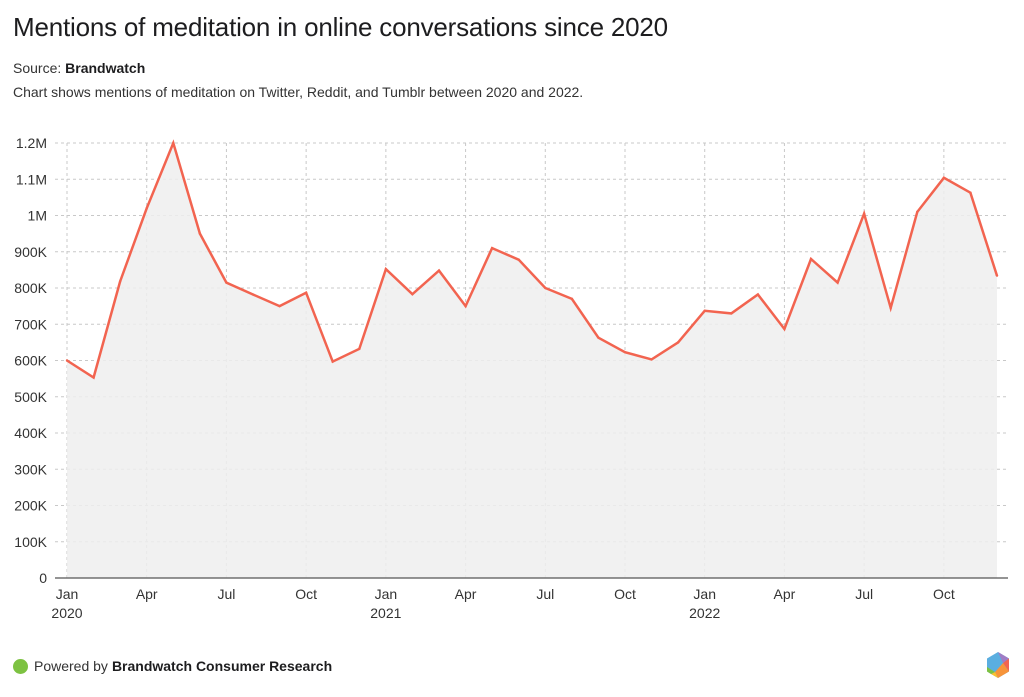  Describe the element at coordinates (30, 433) in the screenshot. I see `y-tick-label: 400K` at that location.